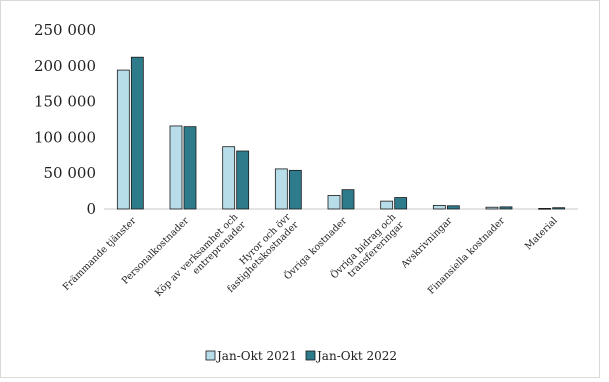 This screenshot has height=382, width=609. What do you see at coordinates (65, 137) in the screenshot?
I see `y-tick-label: 100 000` at bounding box center [65, 137].